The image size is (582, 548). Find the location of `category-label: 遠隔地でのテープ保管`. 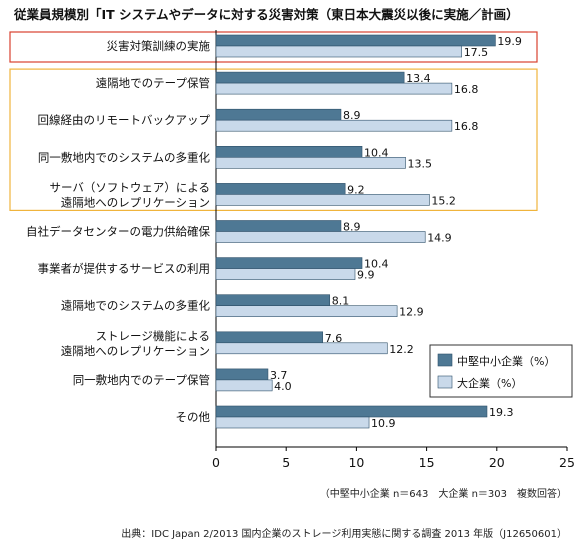

category-label: 遠隔地でのテープ保管 is located at coordinates (153, 83).